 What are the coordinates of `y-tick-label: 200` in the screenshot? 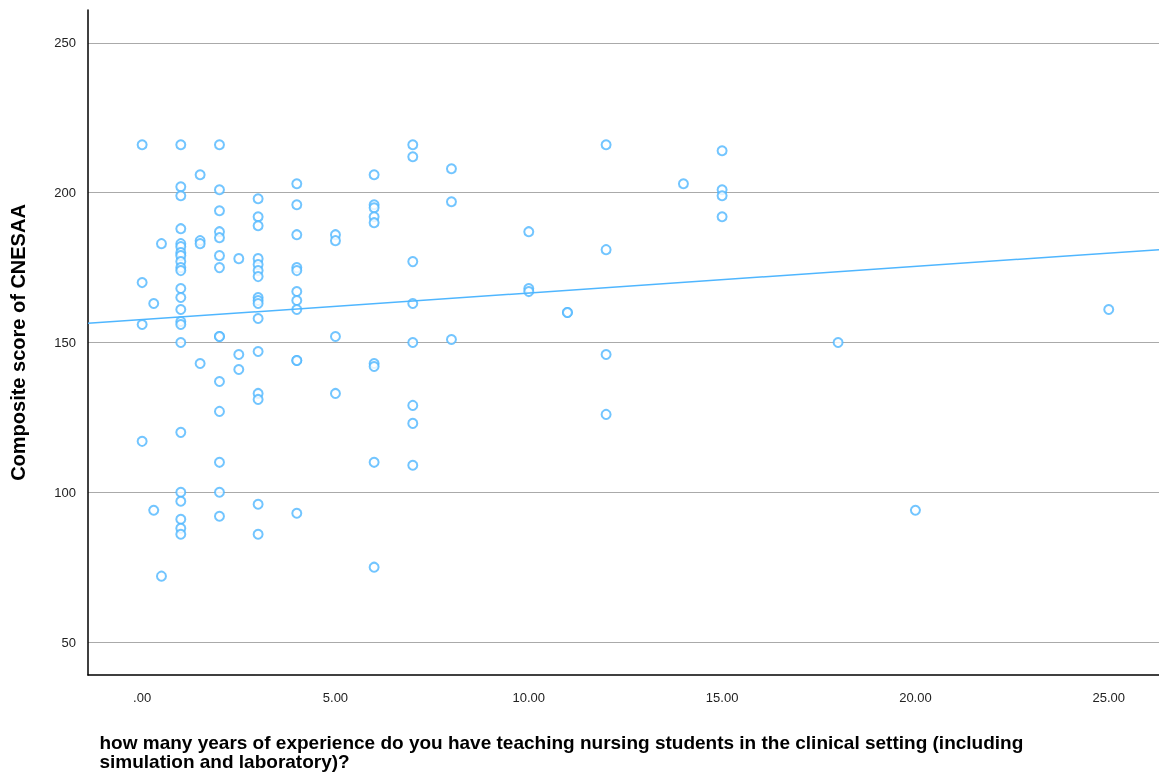 It's located at (65, 193).